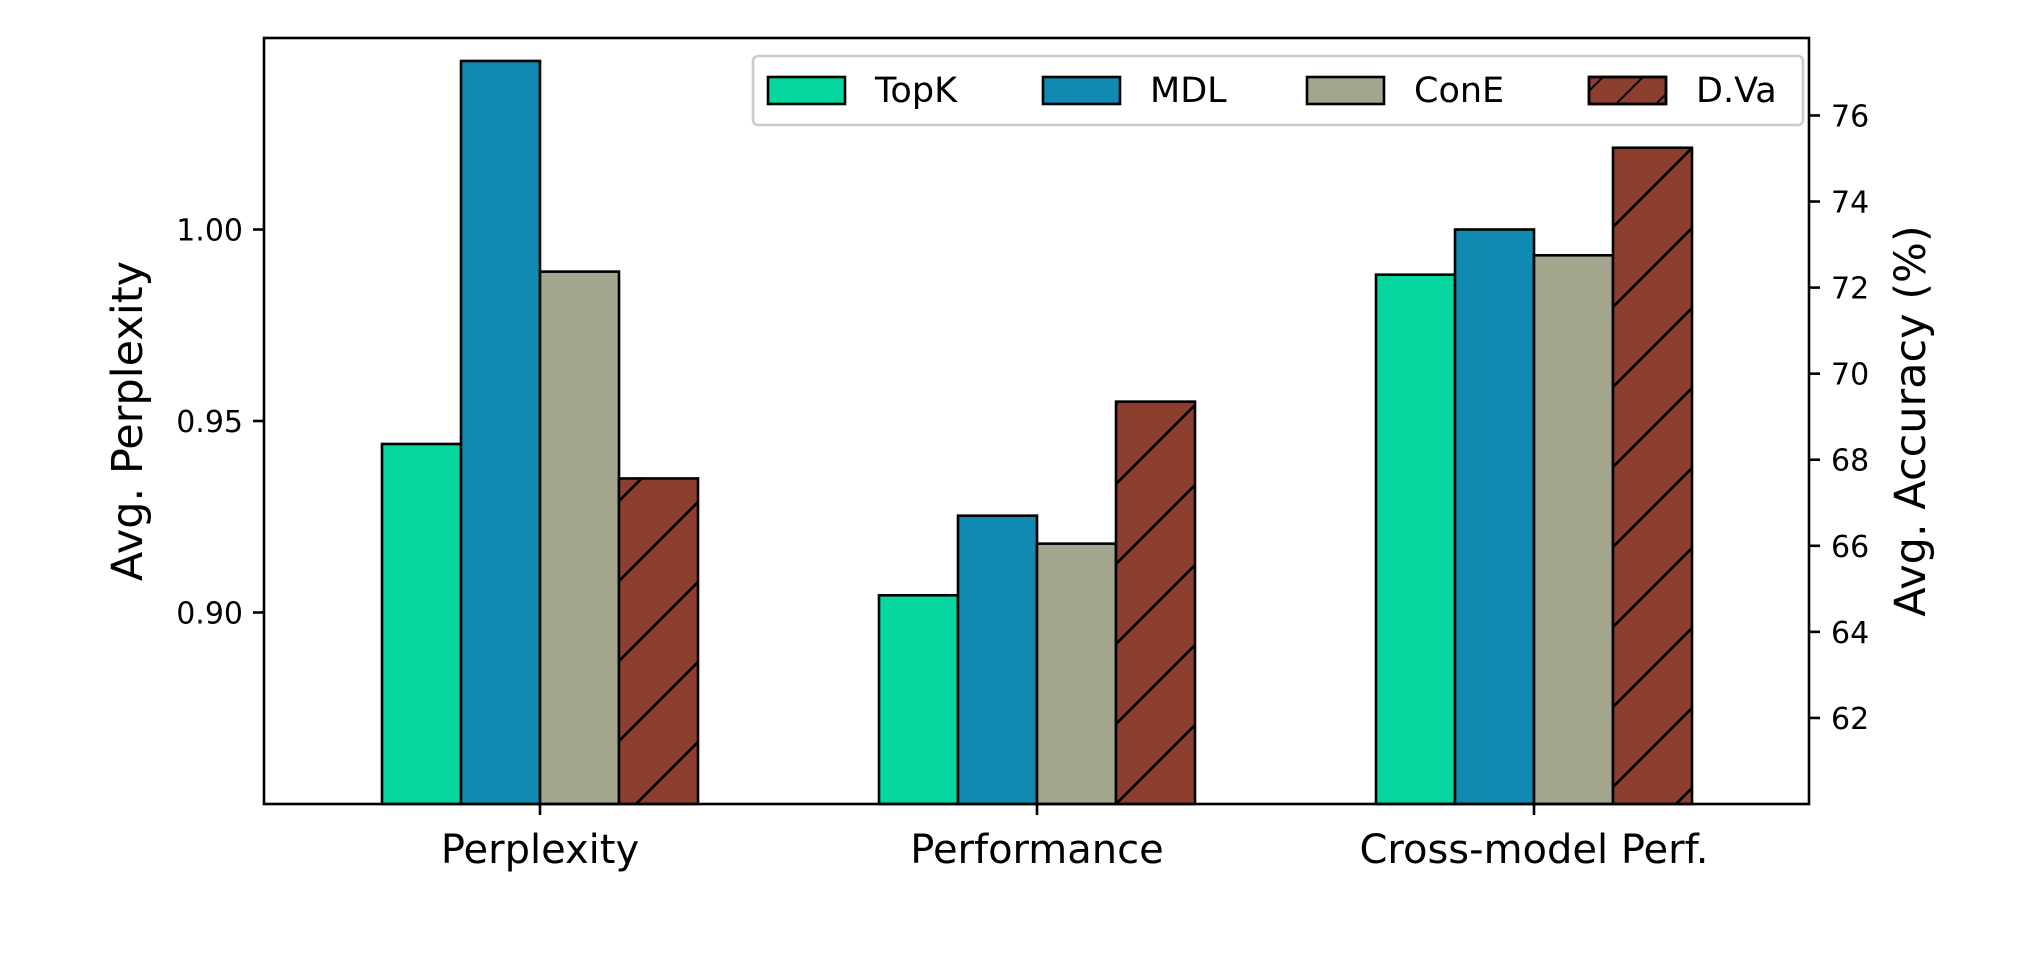 The width and height of the screenshot is (2039, 969). Describe the element at coordinates (209, 422) in the screenshot. I see `left-tick-label: 0.95` at that location.